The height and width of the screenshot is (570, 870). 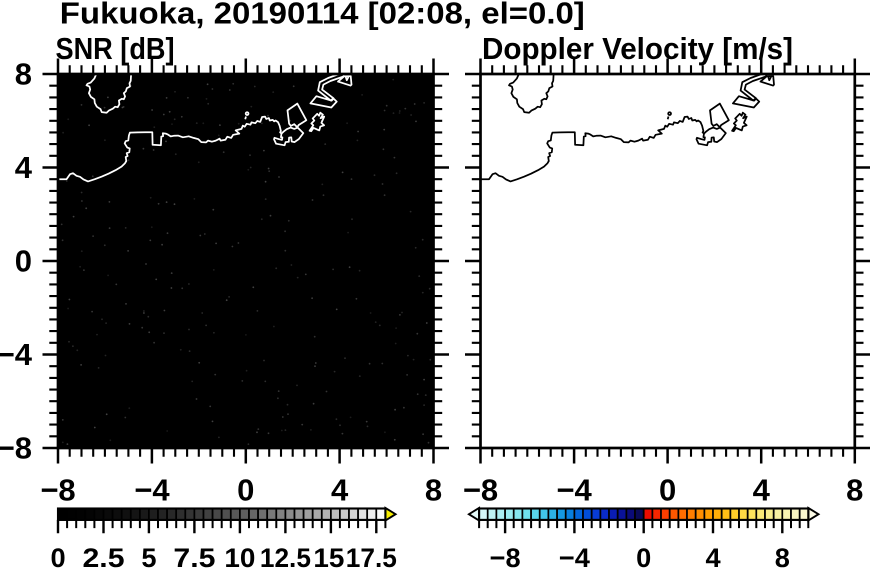 I want to click on svg-text: 2.5, so click(x=104, y=556).